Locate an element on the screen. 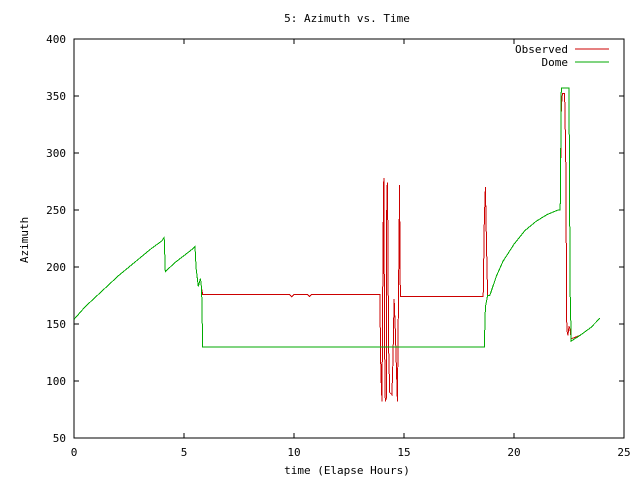 The height and width of the screenshot is (480, 640). x-tick-label: 25 is located at coordinates (623, 452).